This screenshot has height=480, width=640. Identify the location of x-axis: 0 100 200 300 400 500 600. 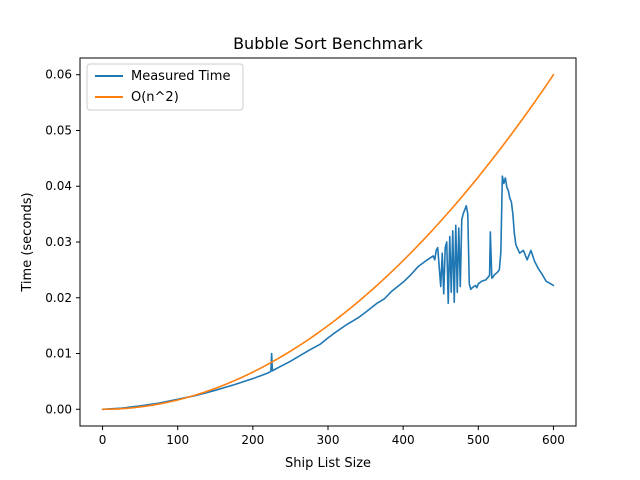
(332, 436).